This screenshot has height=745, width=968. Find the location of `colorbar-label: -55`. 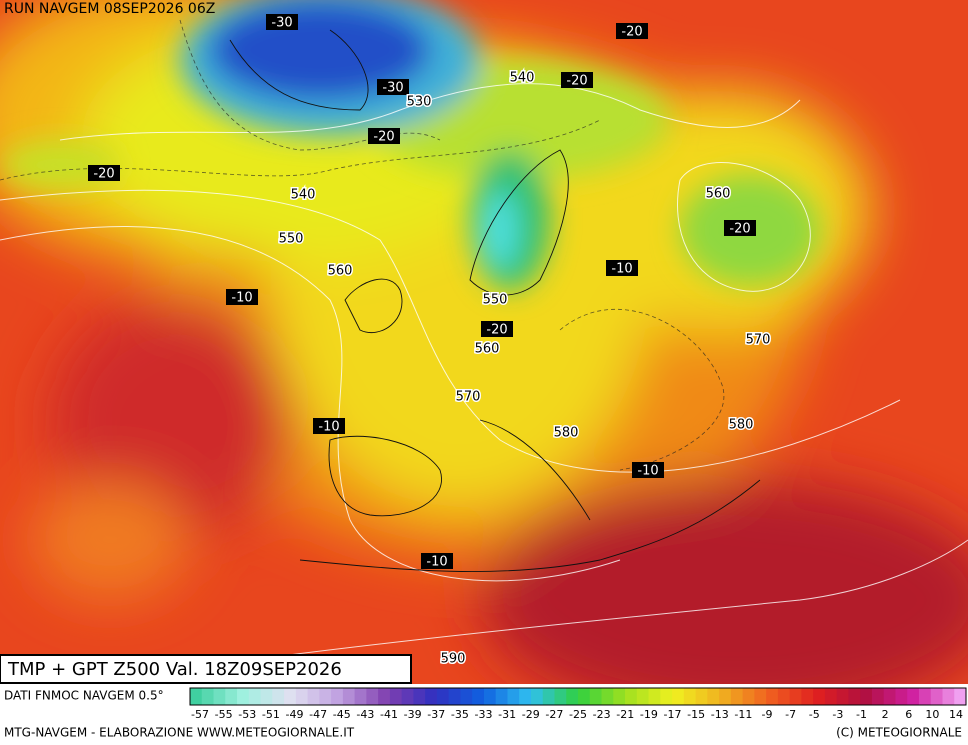

colorbar-label: -55 is located at coordinates (224, 714).